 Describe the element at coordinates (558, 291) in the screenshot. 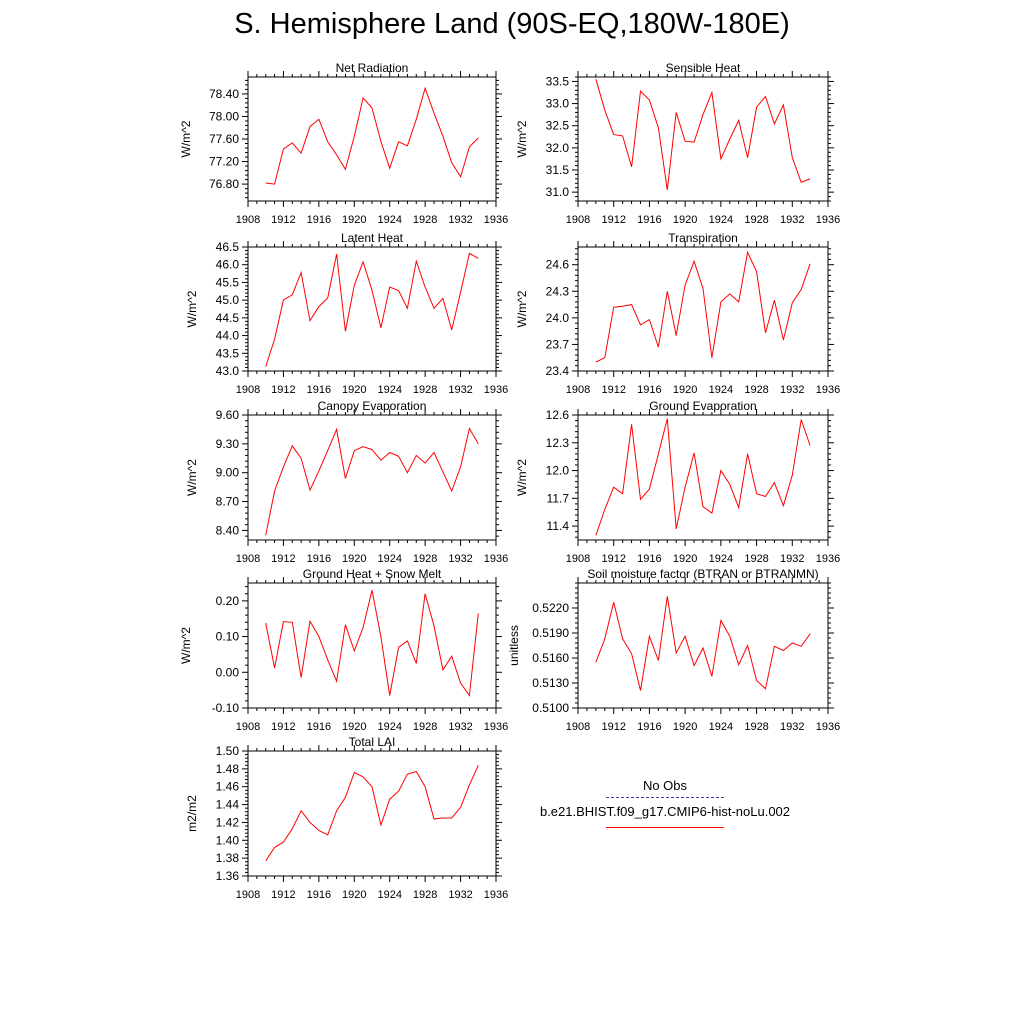

I see `y-tick-label: 24.3` at that location.